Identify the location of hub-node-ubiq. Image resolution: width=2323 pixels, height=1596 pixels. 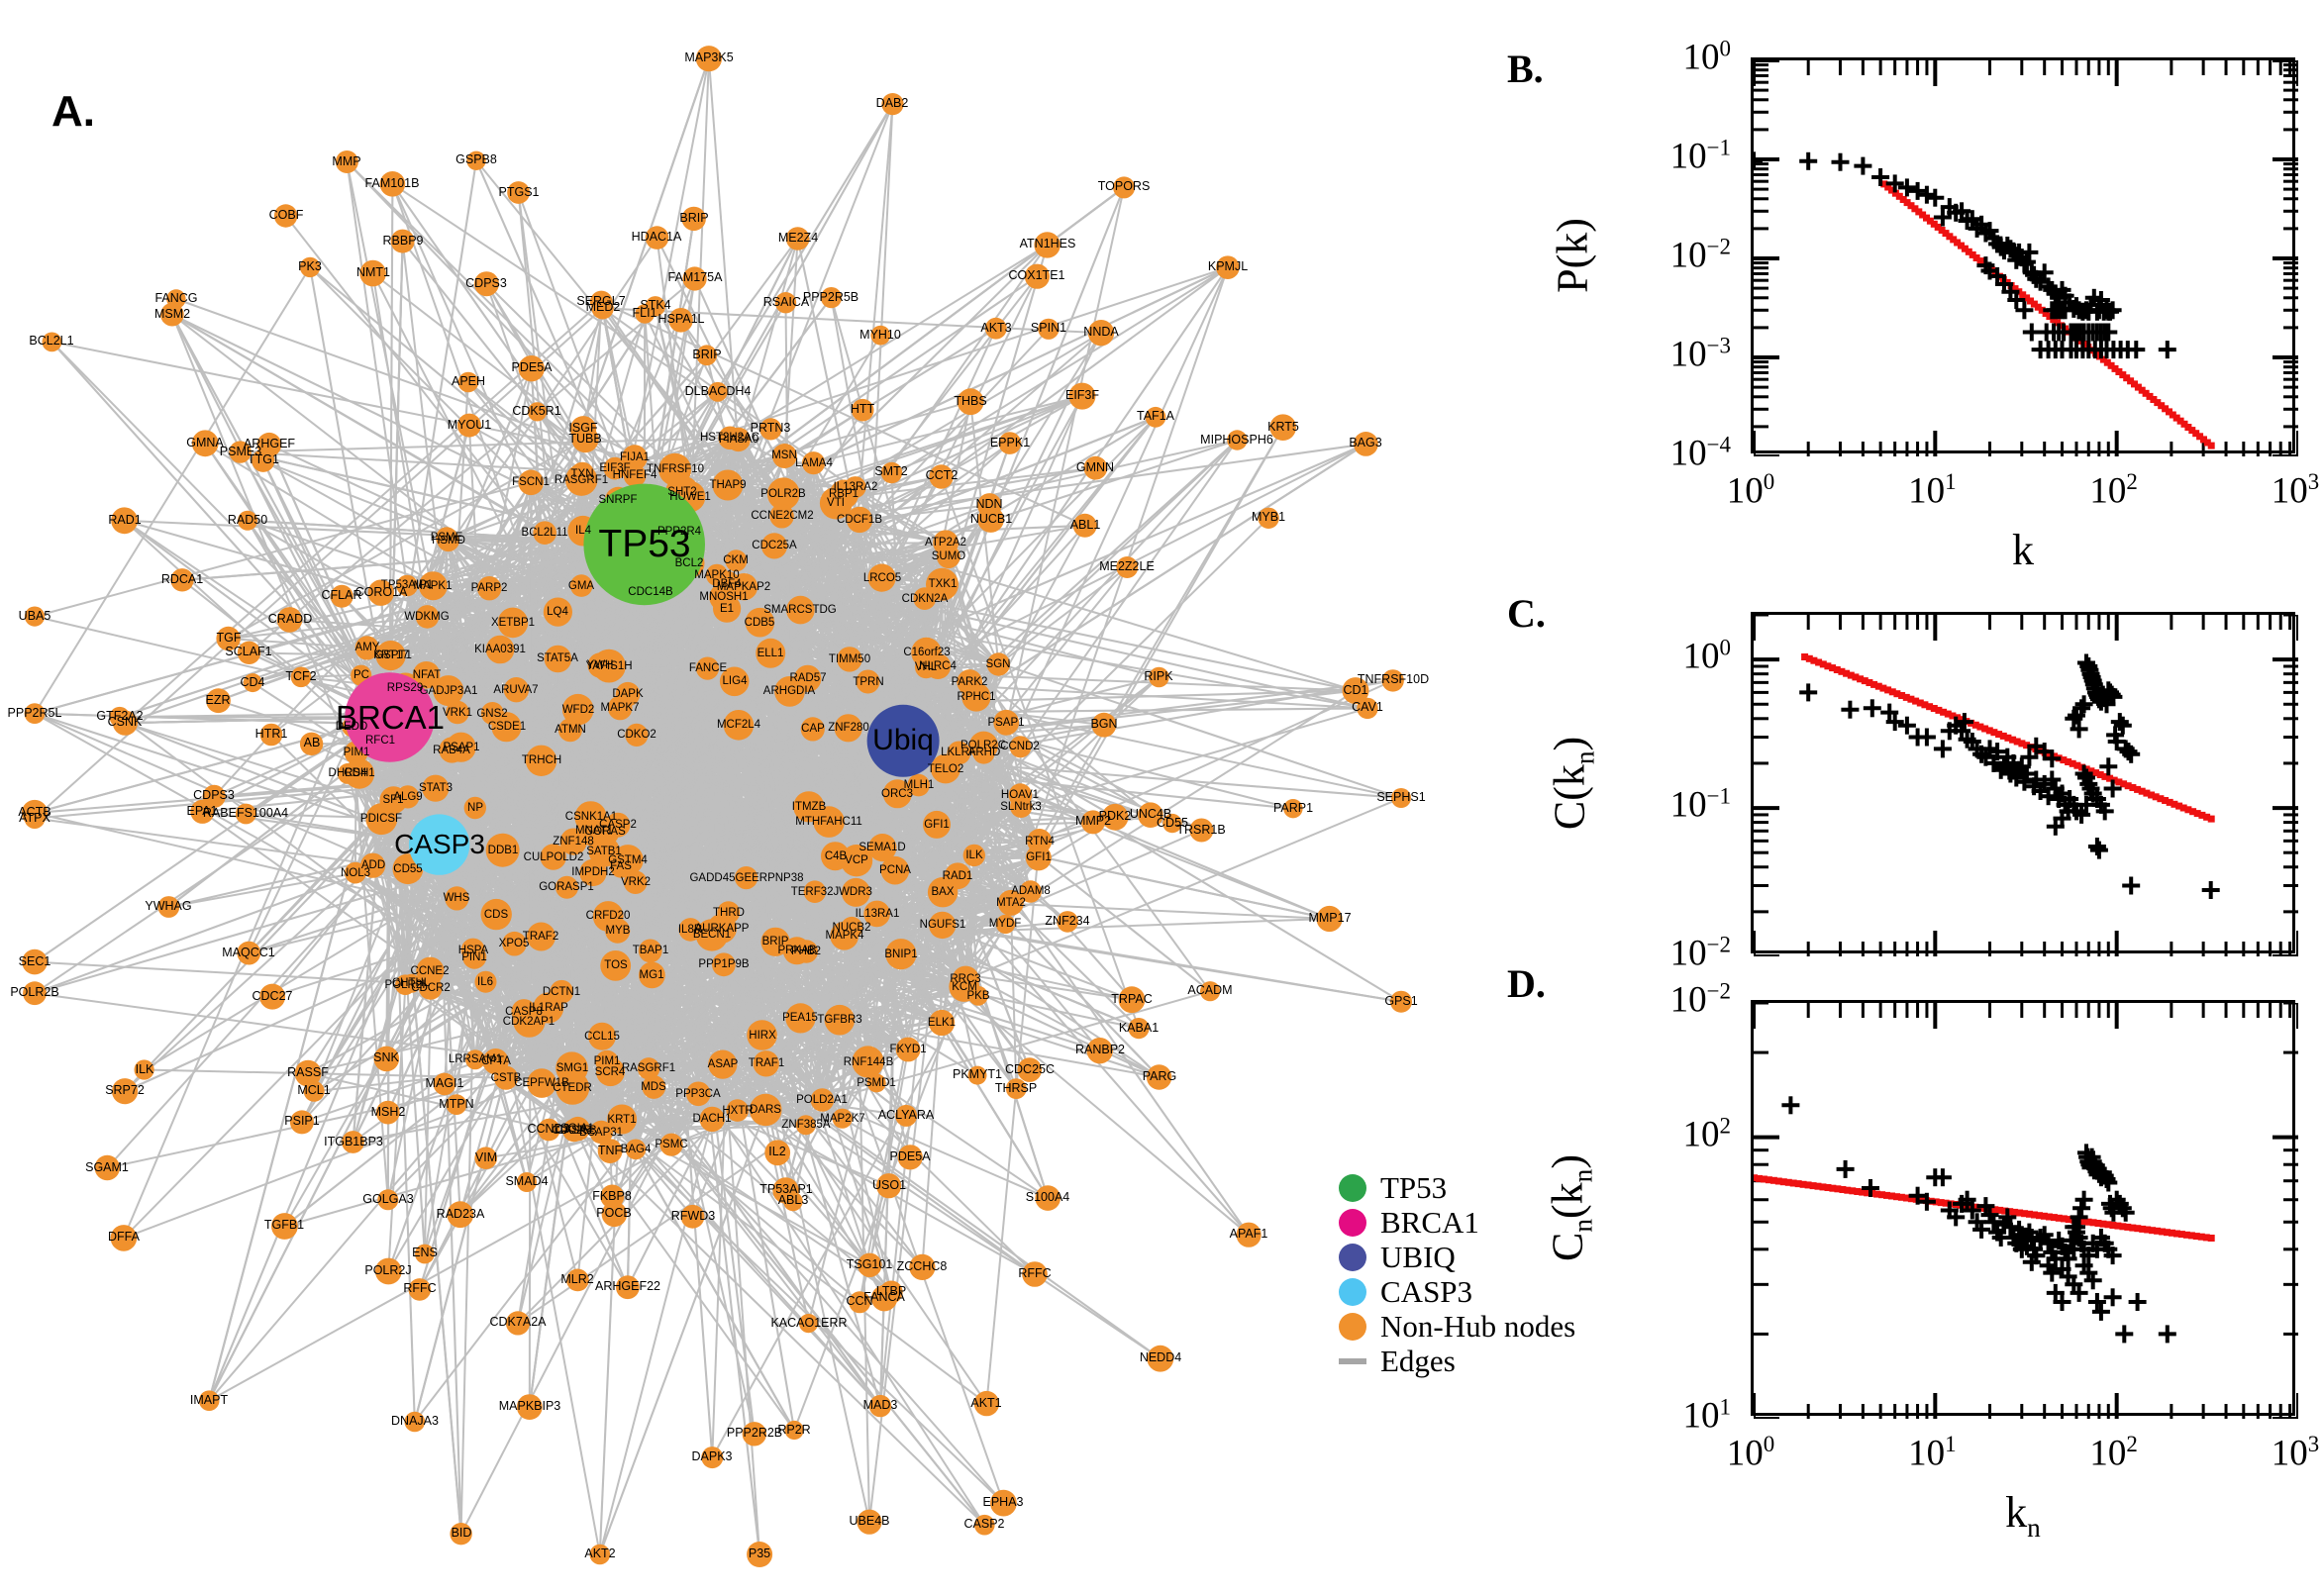
(903, 740).